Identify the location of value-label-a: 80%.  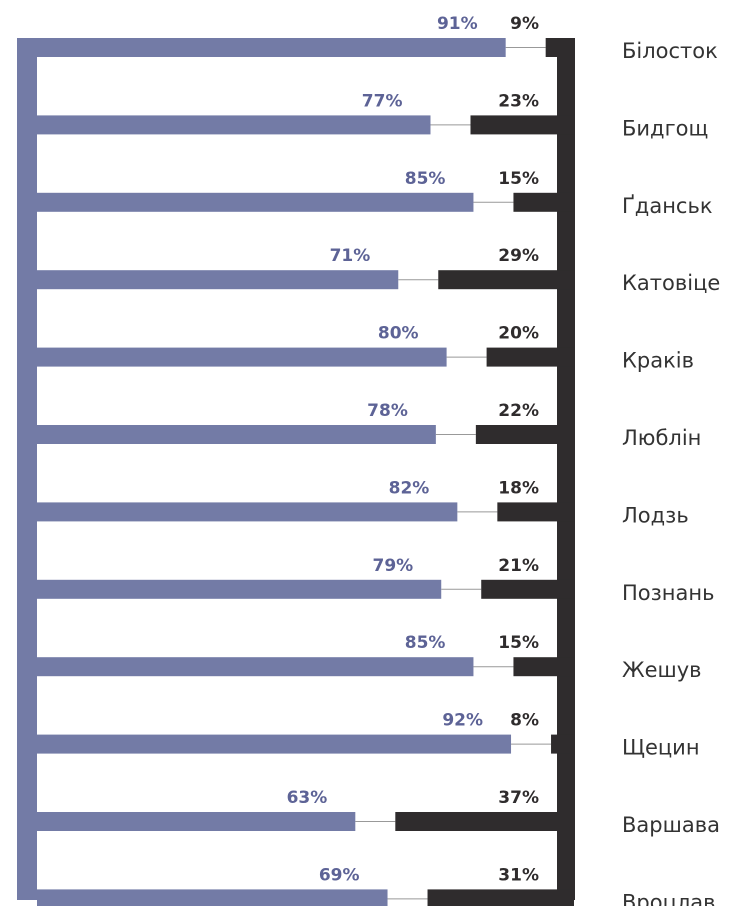
(398, 334).